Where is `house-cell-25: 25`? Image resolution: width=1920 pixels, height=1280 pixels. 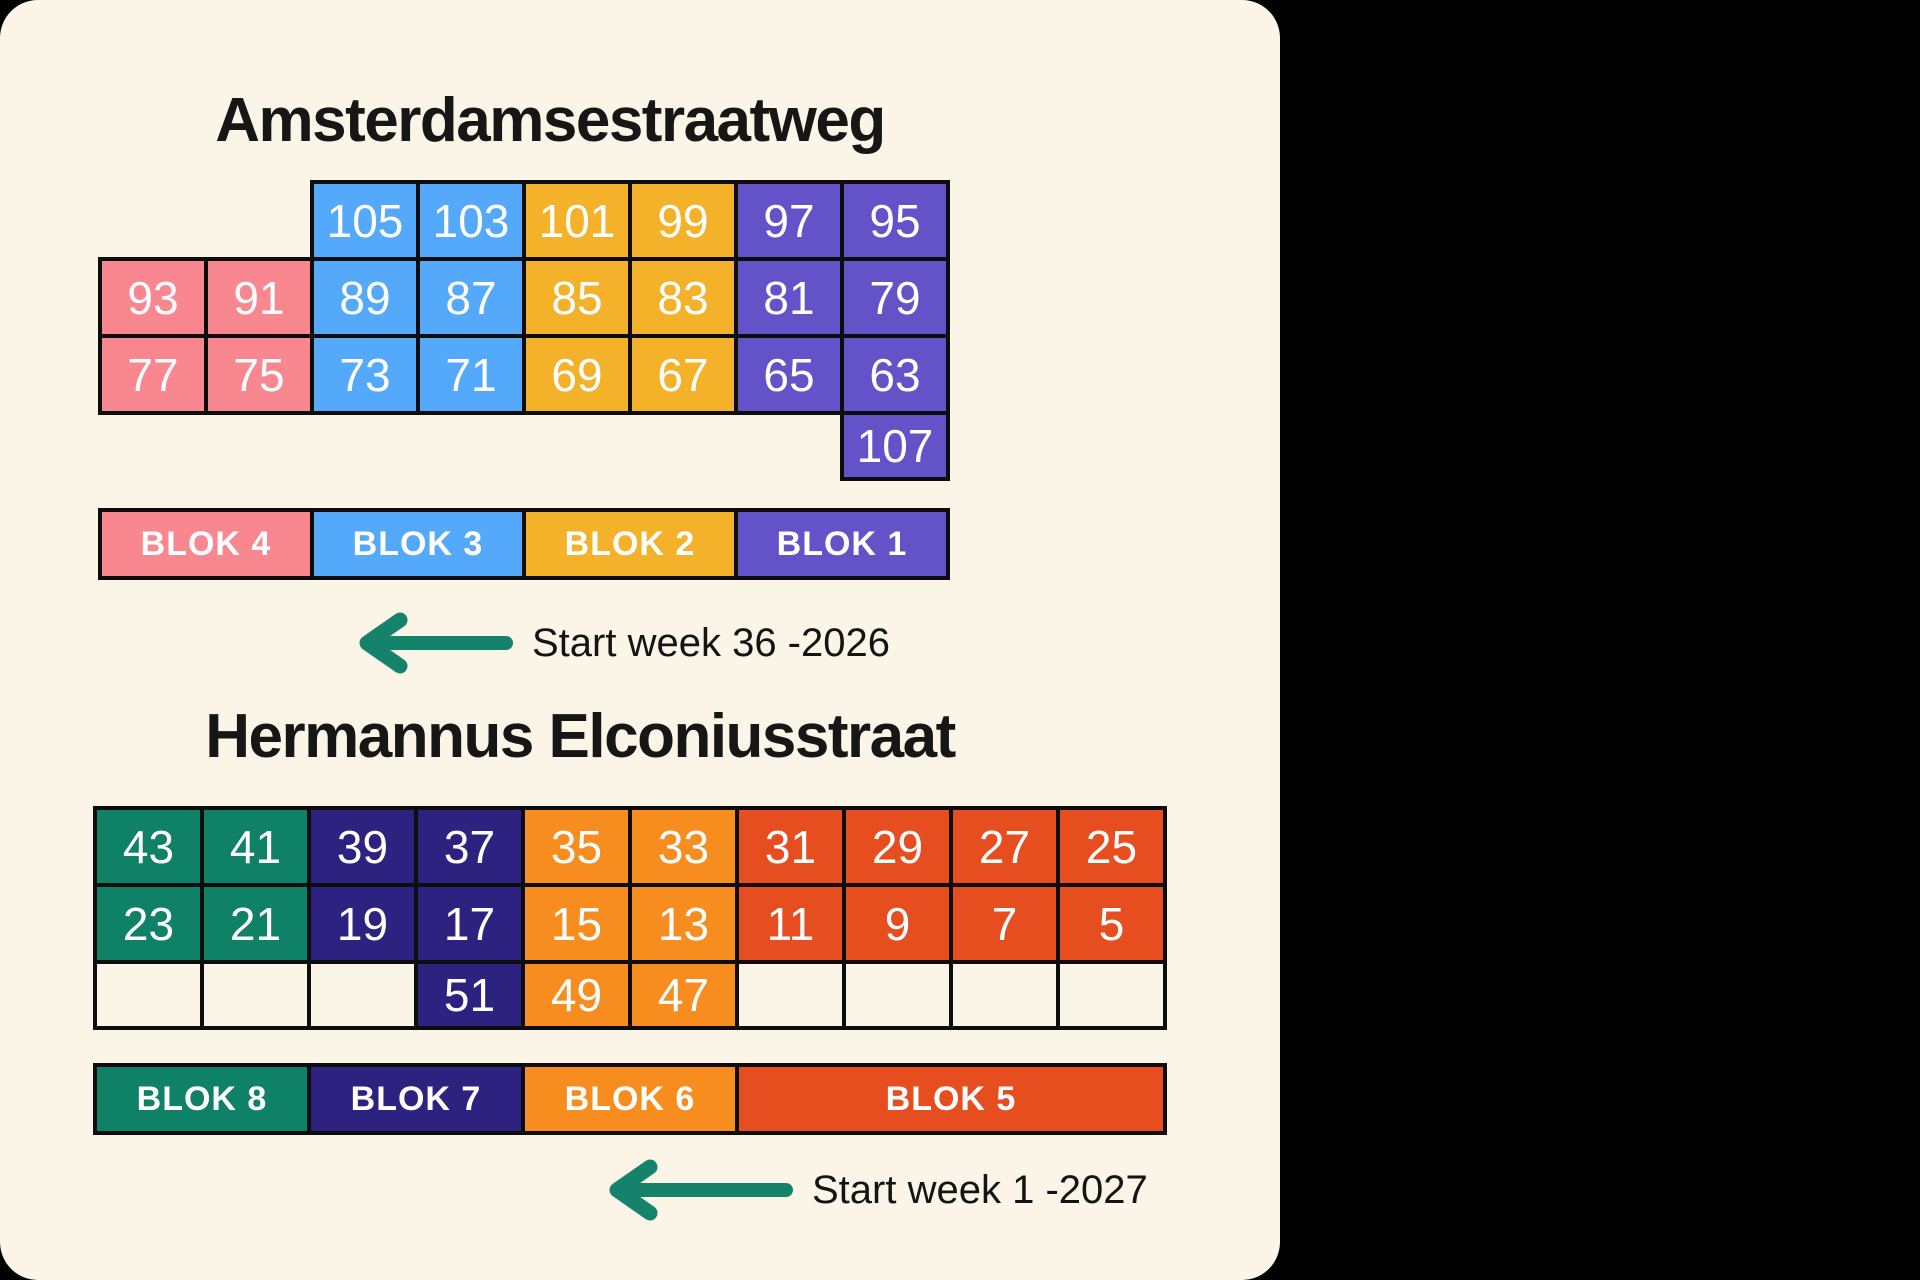 house-cell-25: 25 is located at coordinates (1111, 846).